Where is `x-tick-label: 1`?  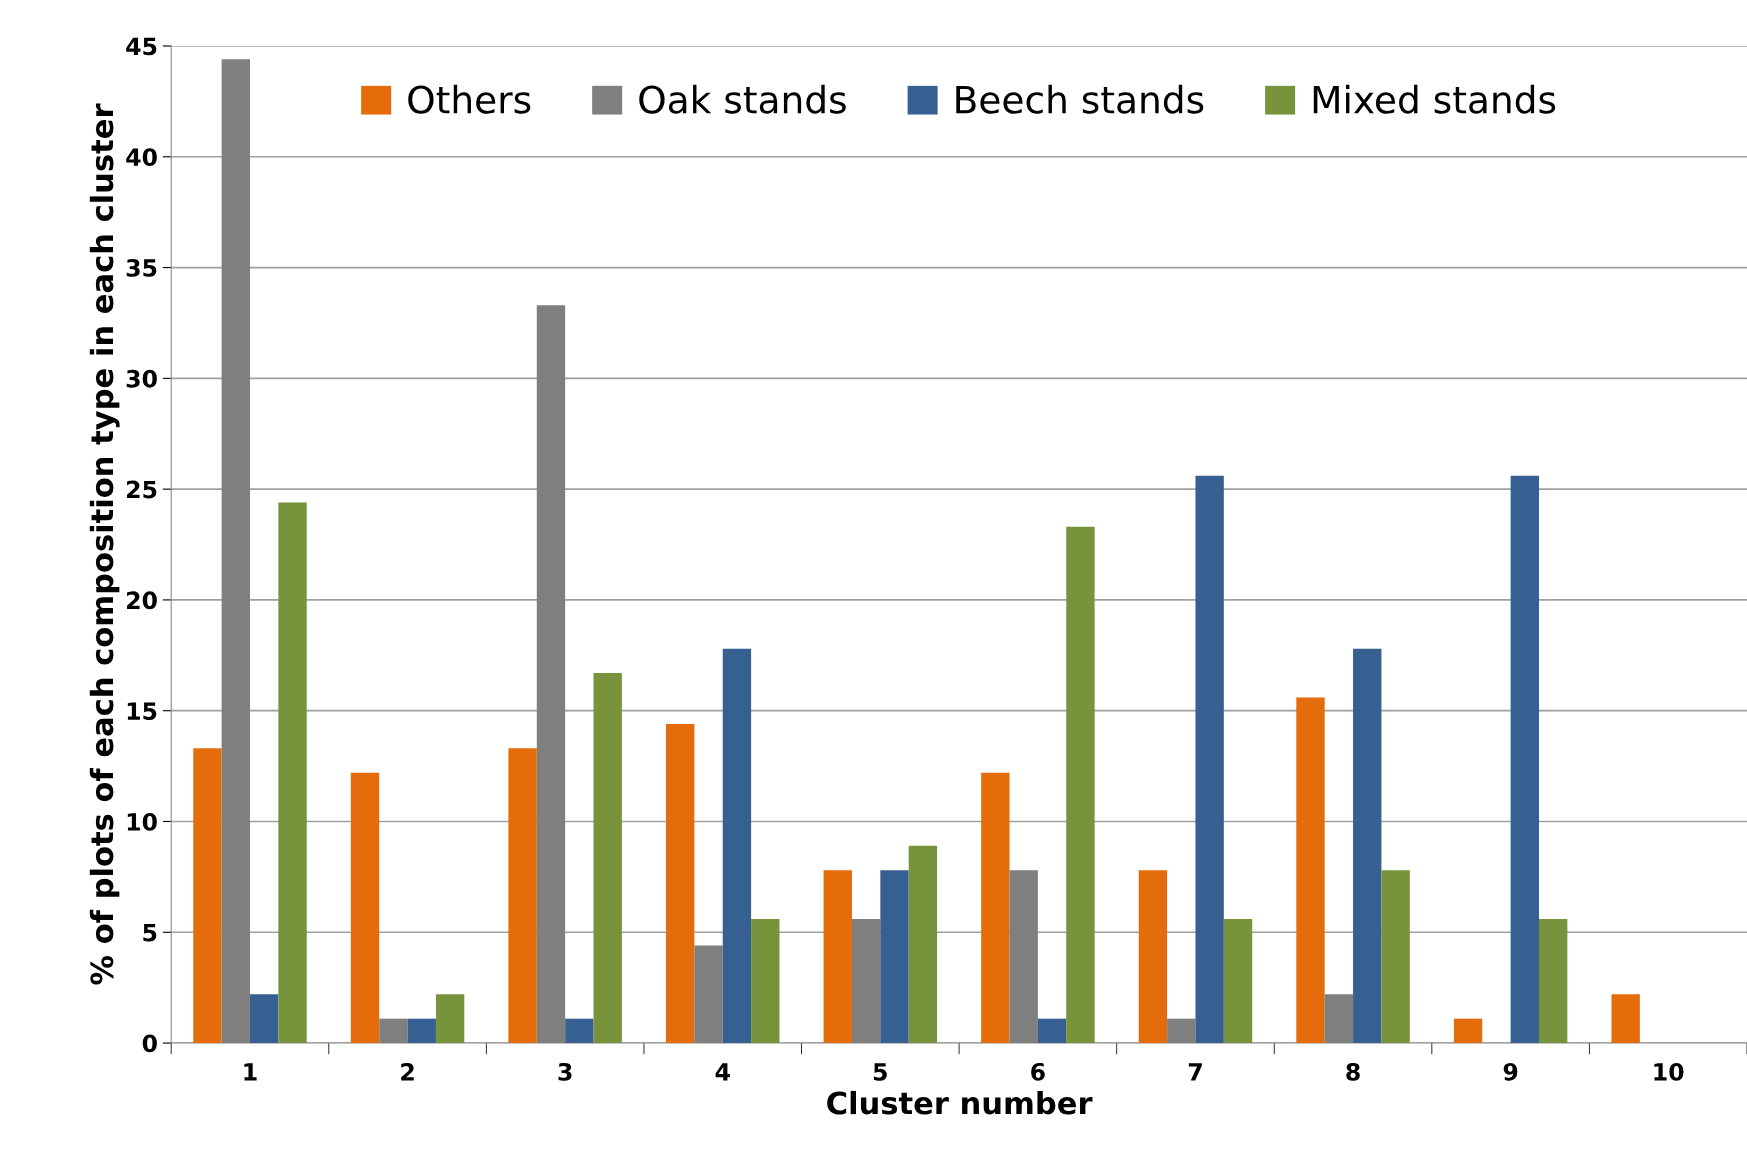
x-tick-label: 1 is located at coordinates (250, 1072).